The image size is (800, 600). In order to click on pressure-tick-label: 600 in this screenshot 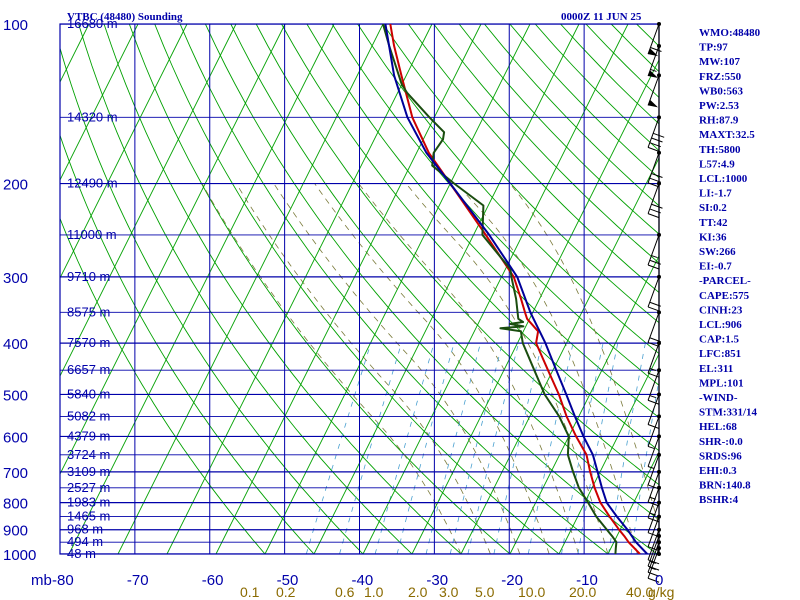, I will do `click(15, 437)`.